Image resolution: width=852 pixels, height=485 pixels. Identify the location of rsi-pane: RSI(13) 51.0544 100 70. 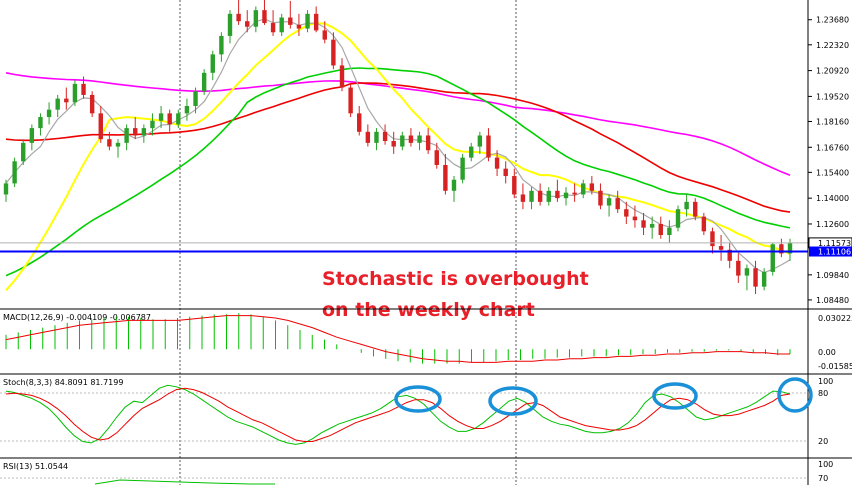
(426, 471).